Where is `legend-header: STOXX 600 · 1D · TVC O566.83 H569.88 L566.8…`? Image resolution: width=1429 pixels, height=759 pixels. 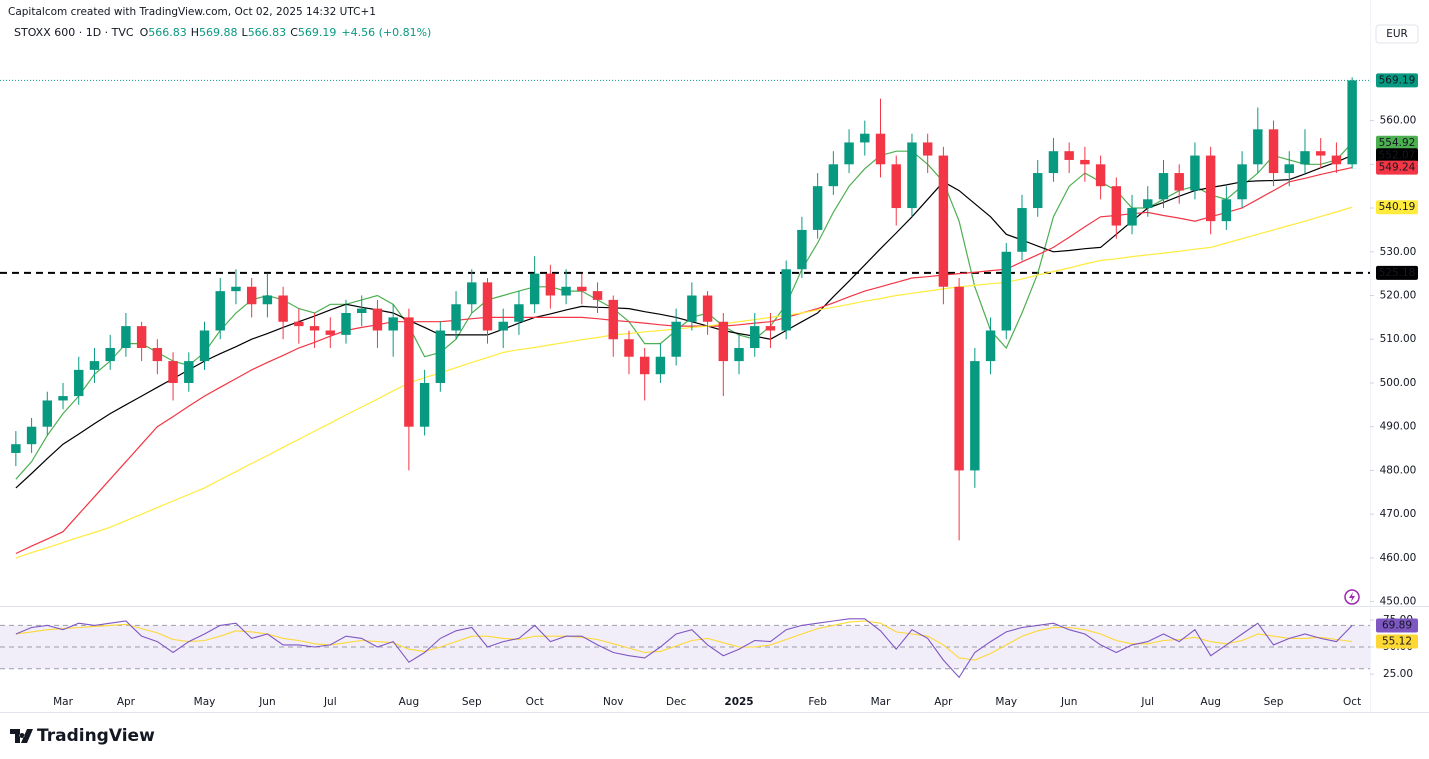
legend-header: STOXX 600 · 1D · TVC O566.83 H569.88 L566.8… is located at coordinates (222, 32).